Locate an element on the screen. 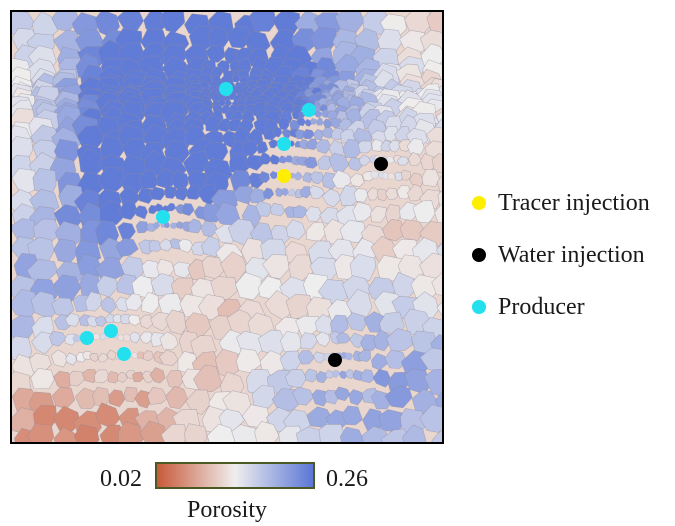  legend-label: Tracer injection is located at coordinates (574, 202).